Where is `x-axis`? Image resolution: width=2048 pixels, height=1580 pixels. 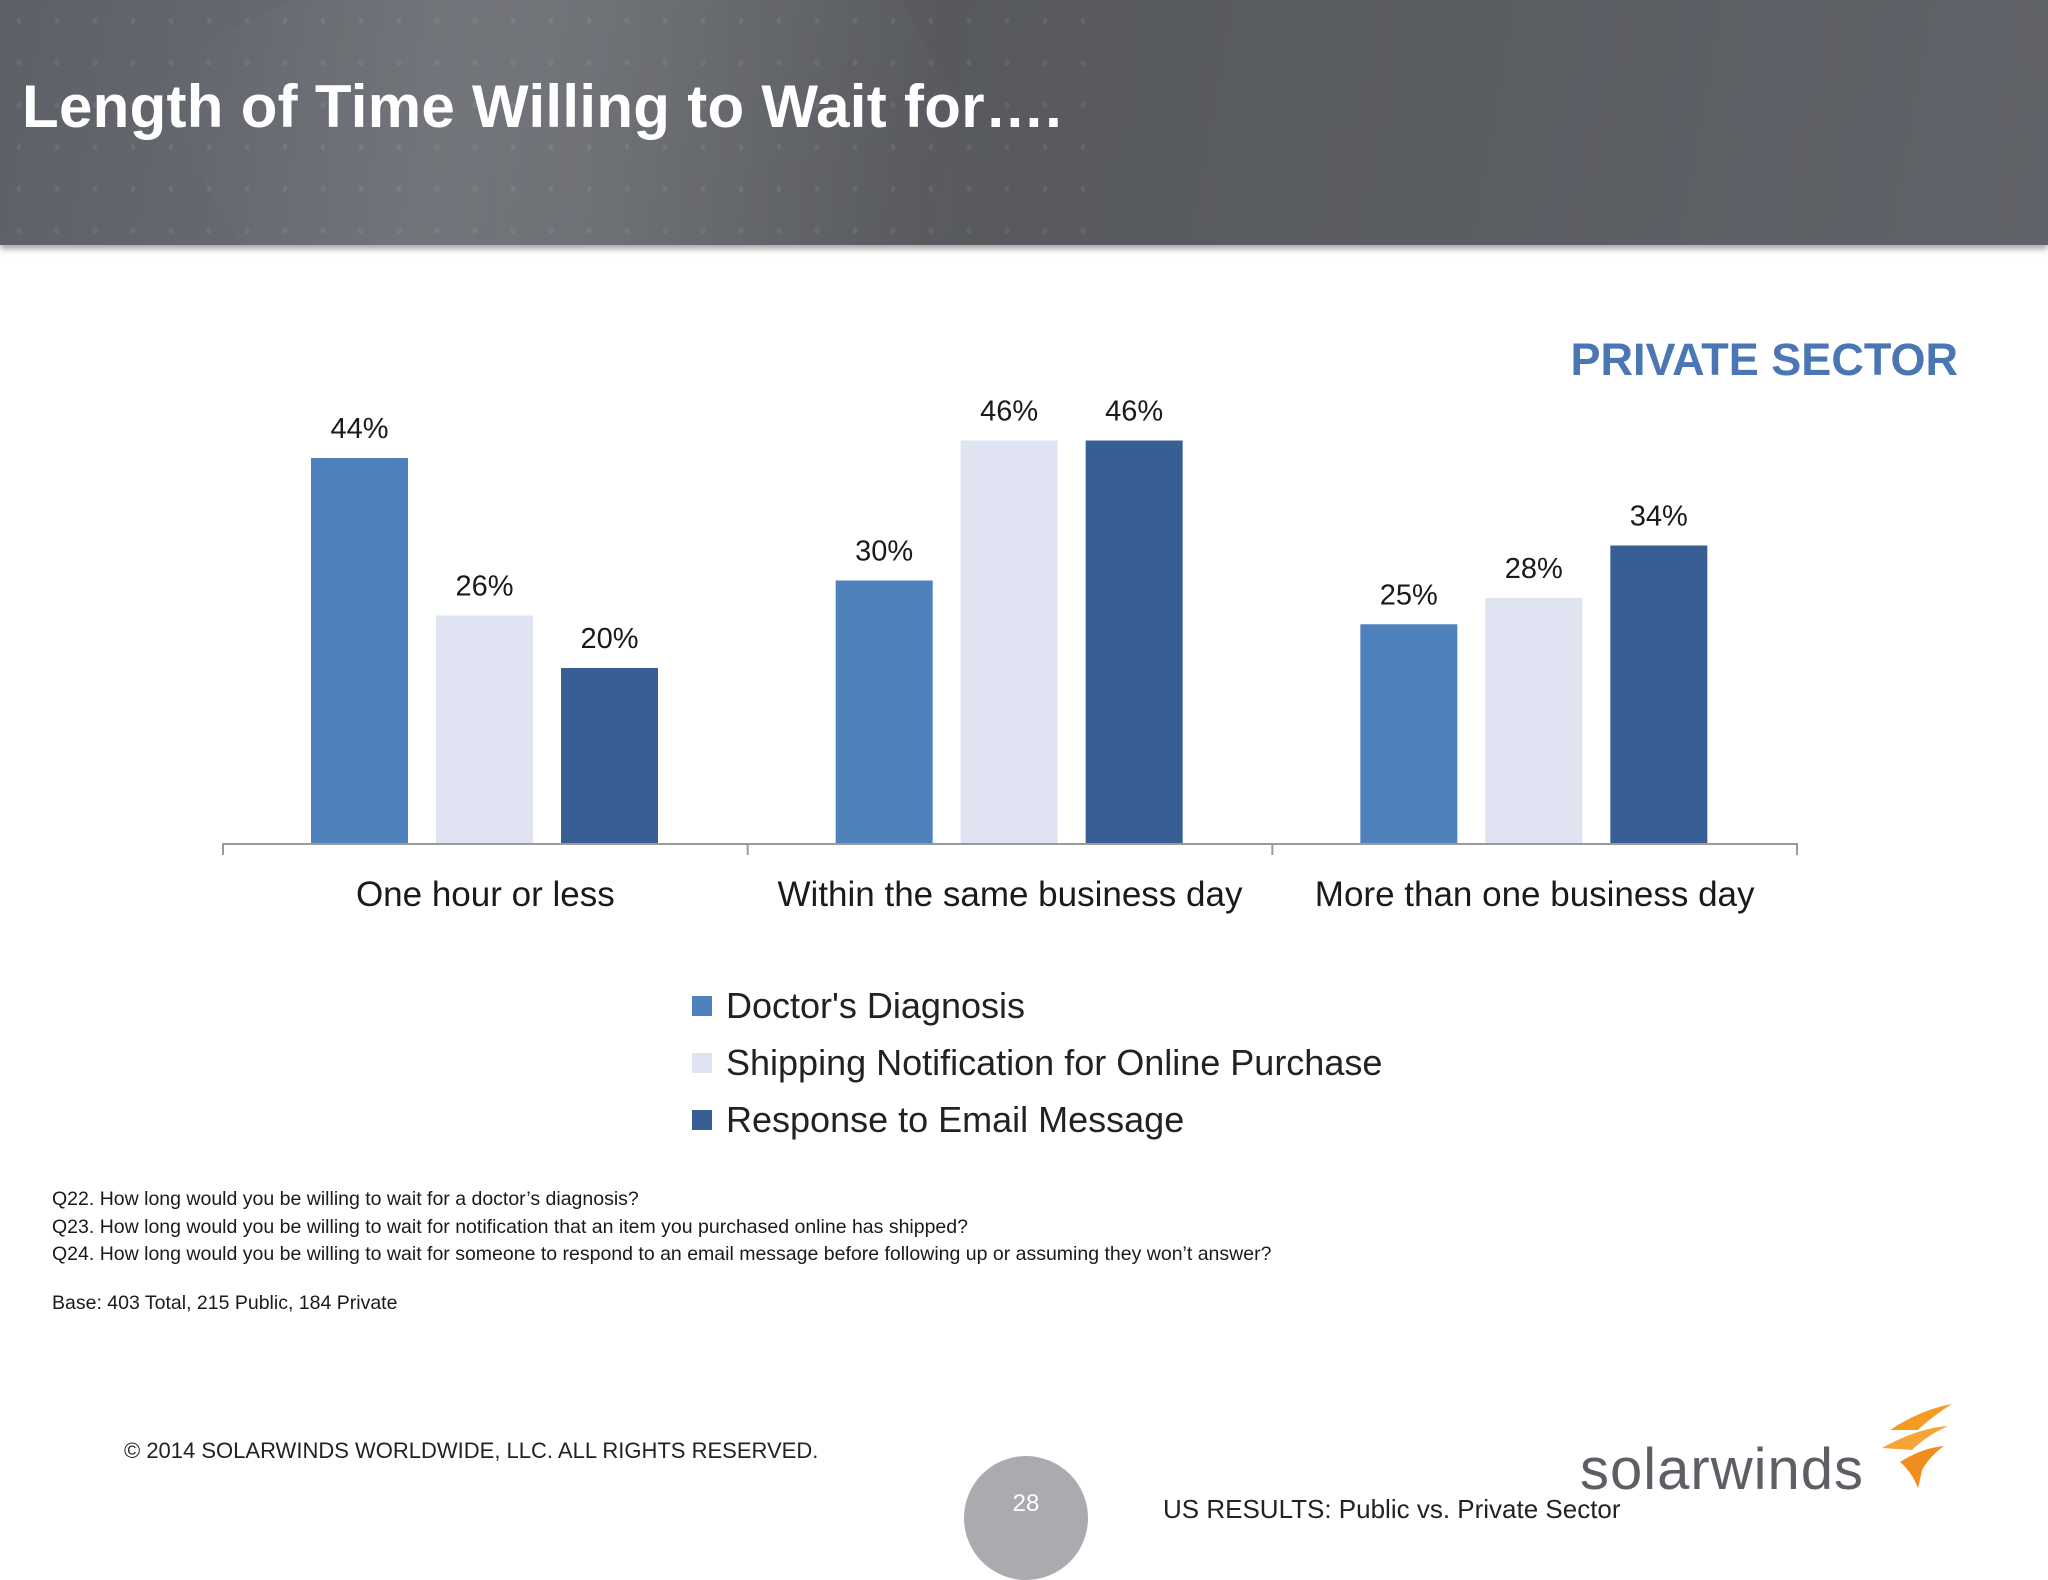
x-axis is located at coordinates (1010, 849).